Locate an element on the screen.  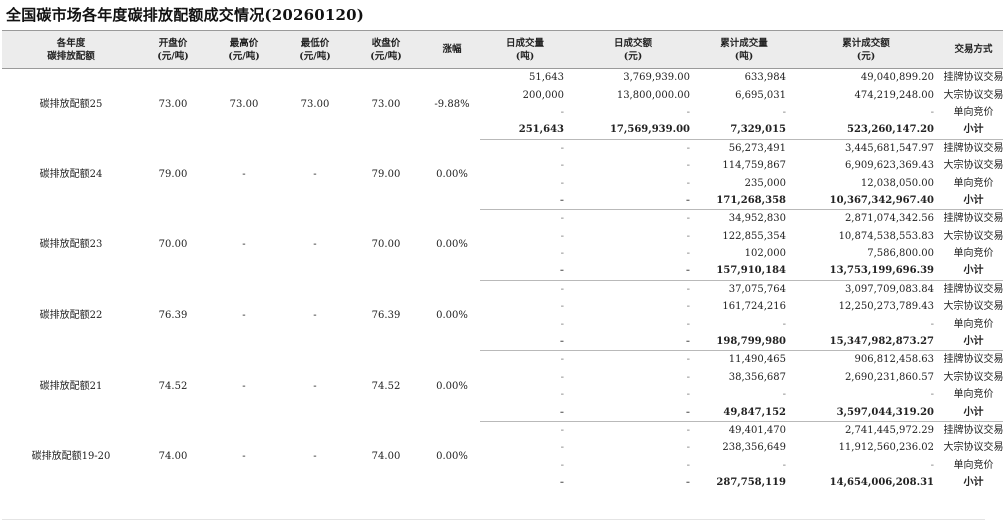
cumulative-volume-cell: 198,799,980 is located at coordinates (744, 342).